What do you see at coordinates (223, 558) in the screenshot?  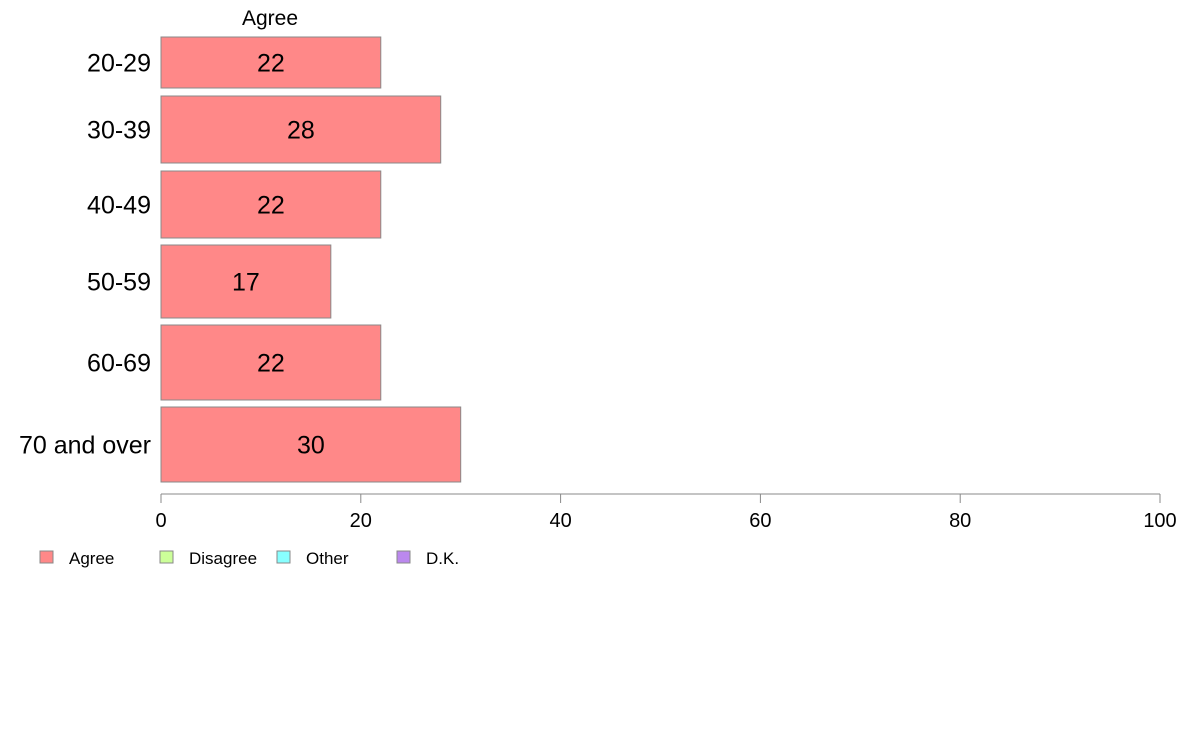 I see `legend-label: Disagree` at bounding box center [223, 558].